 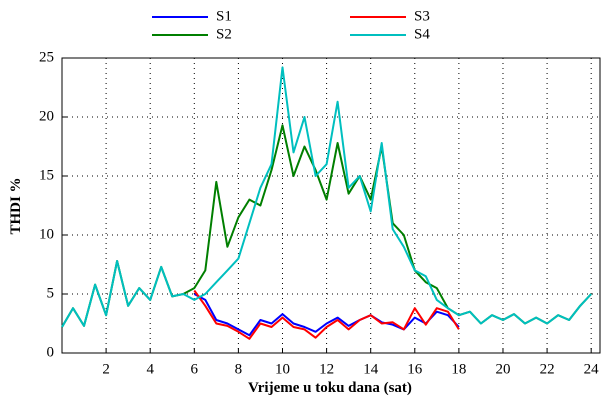 What do you see at coordinates (415, 369) in the screenshot?
I see `x-tick-label: 16` at bounding box center [415, 369].